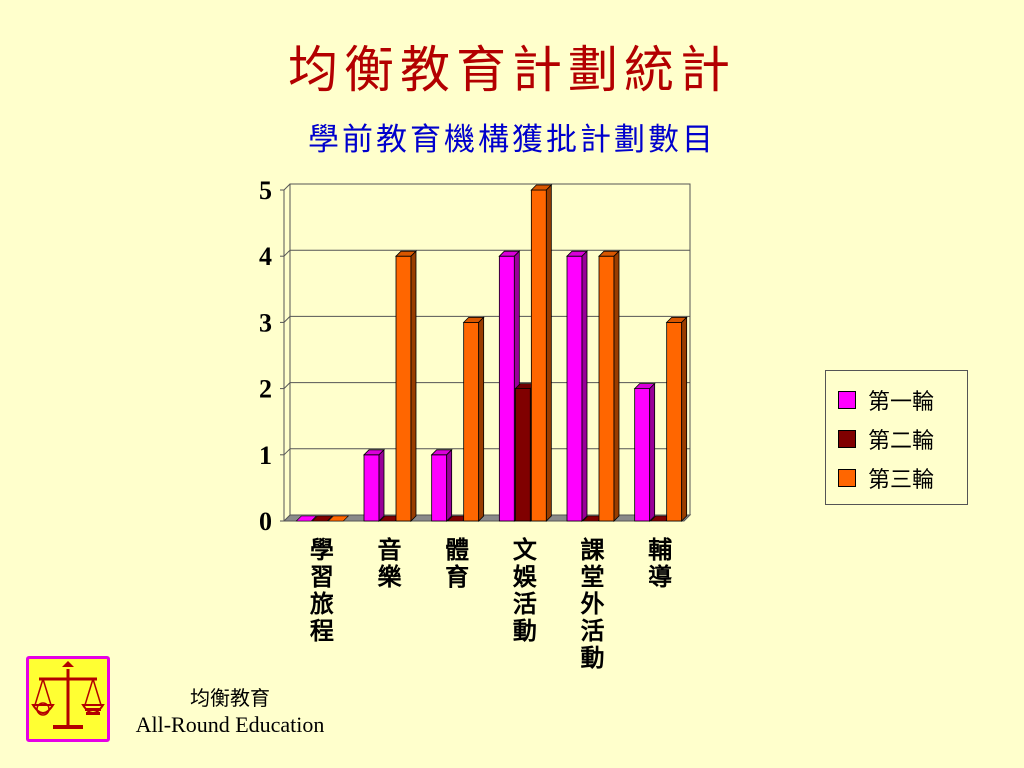 The height and width of the screenshot is (768, 1024). Describe the element at coordinates (265, 190) in the screenshot. I see `y-tick-label: 5` at that location.